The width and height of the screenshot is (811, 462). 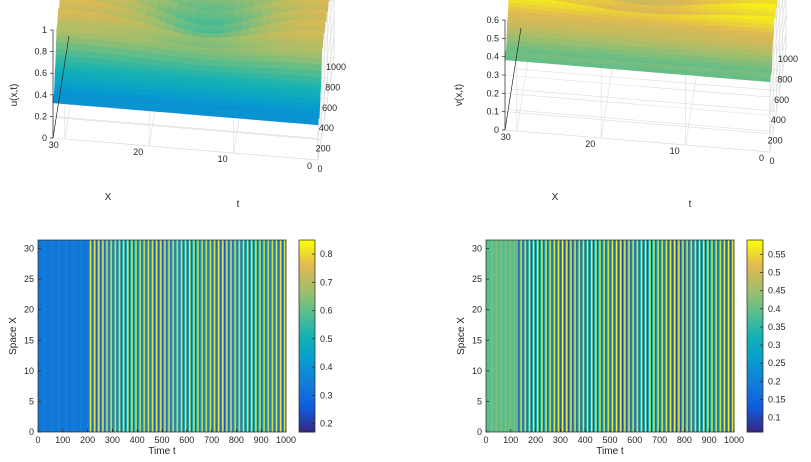 What do you see at coordinates (223, 159) in the screenshot?
I see `x-tick-label: 10` at bounding box center [223, 159].